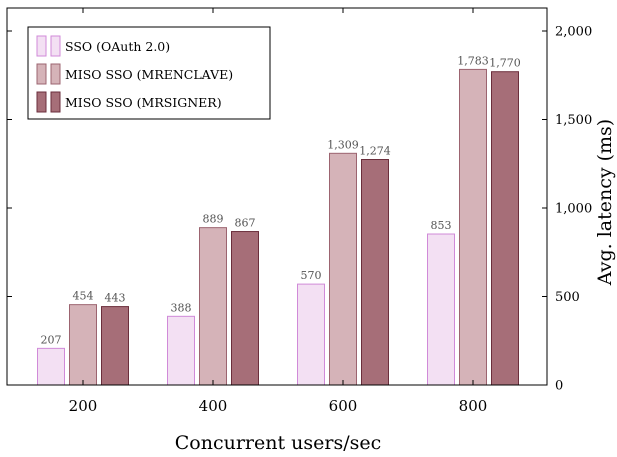  Describe the element at coordinates (311, 275) in the screenshot. I see `value-label-s0-600: 570` at that location.